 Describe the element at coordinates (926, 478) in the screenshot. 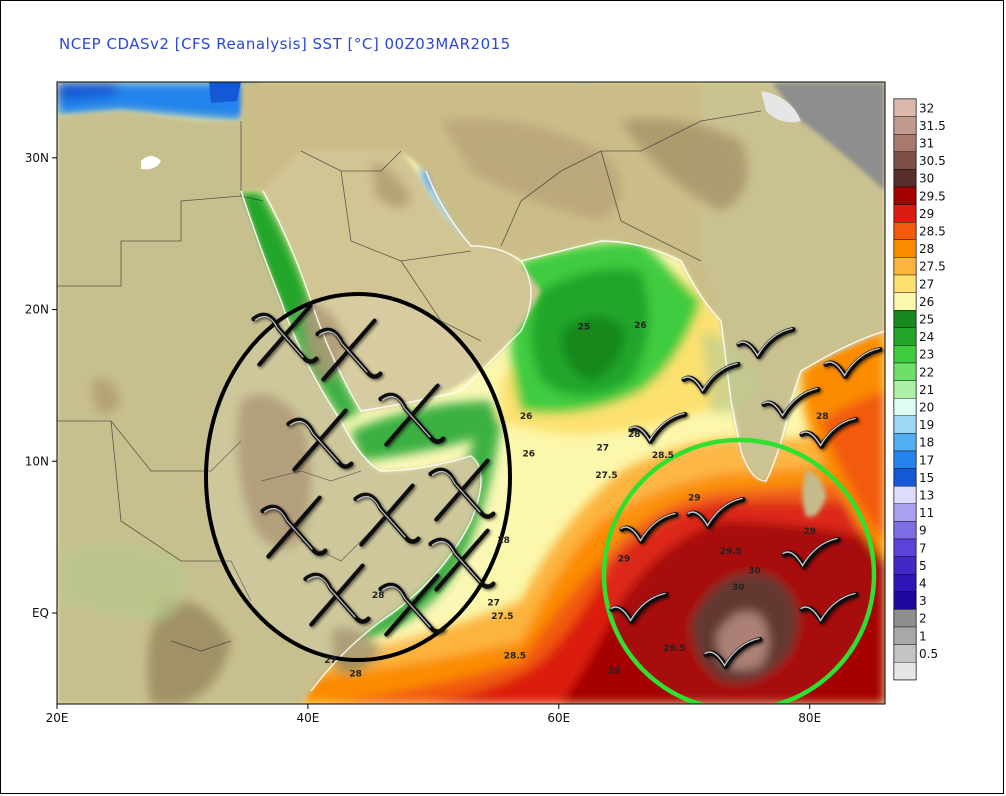

I see `legend-label: 15` at that location.